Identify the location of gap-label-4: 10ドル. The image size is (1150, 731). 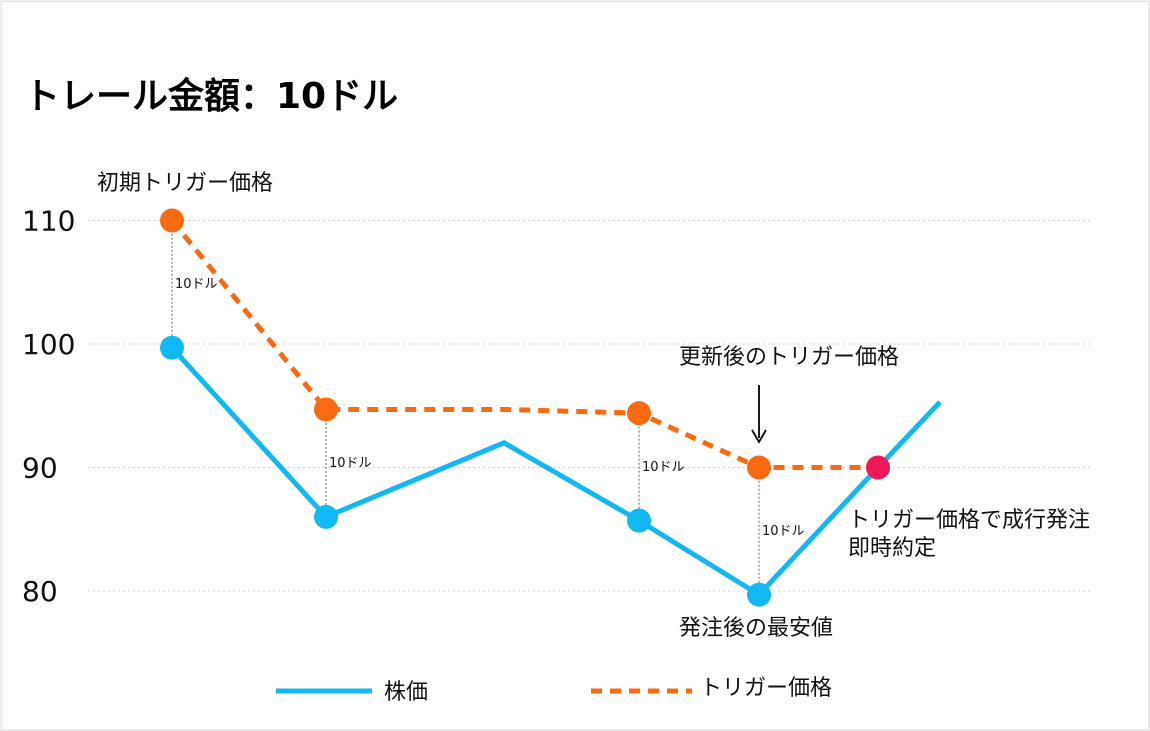
(783, 531).